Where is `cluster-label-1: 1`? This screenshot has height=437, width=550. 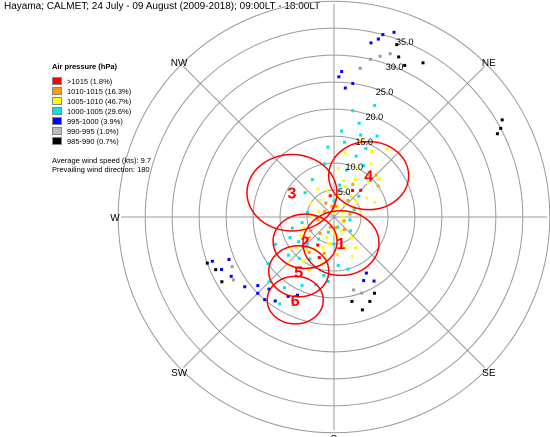
cluster-label-1: 1 is located at coordinates (341, 244).